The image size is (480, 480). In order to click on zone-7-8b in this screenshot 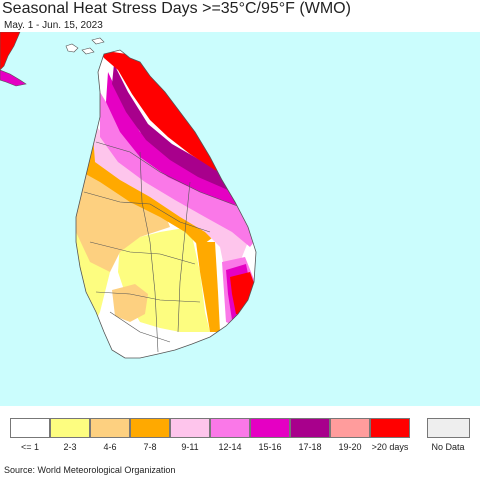, I will do `click(208, 287)`.